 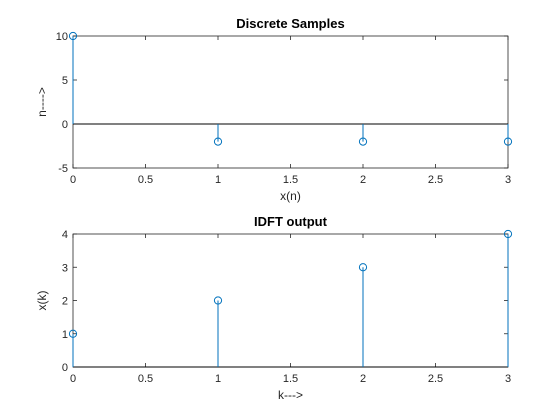 I want to click on y-tick-label: 10, so click(x=62, y=37).